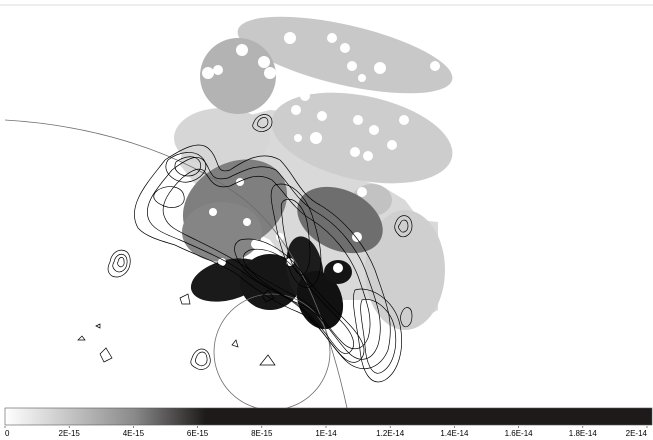 This screenshot has height=440, width=653. Describe the element at coordinates (362, 138) in the screenshot. I see `region-ellipse-middle` at that location.